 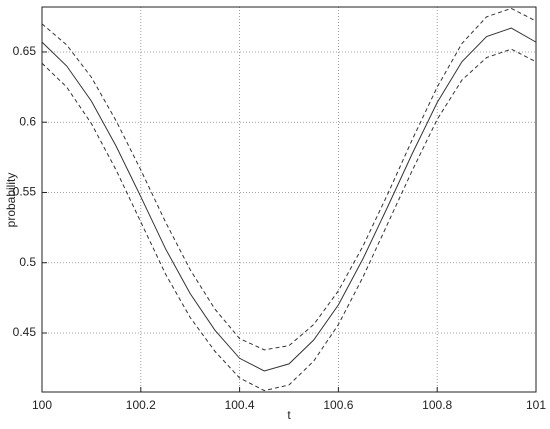 What do you see at coordinates (27, 262) in the screenshot?
I see `y-tick-label: 0.5` at bounding box center [27, 262].